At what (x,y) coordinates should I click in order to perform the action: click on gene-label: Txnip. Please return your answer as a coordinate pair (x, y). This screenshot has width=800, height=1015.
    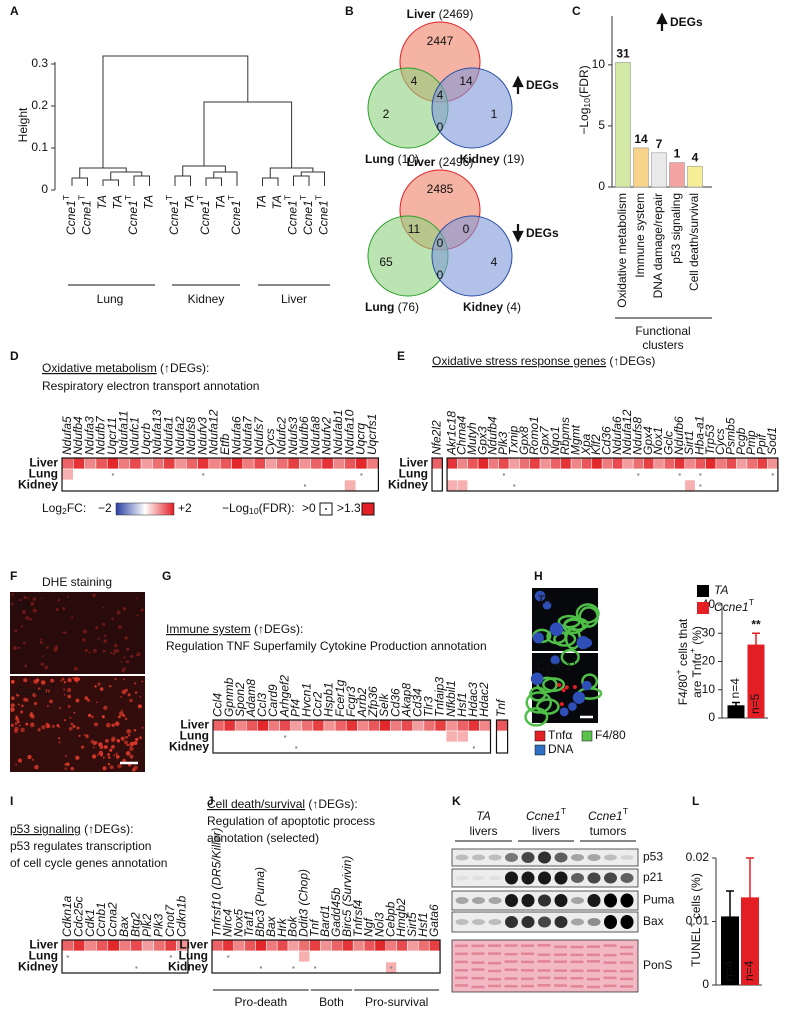
    Looking at the image, I should click on (513, 440).